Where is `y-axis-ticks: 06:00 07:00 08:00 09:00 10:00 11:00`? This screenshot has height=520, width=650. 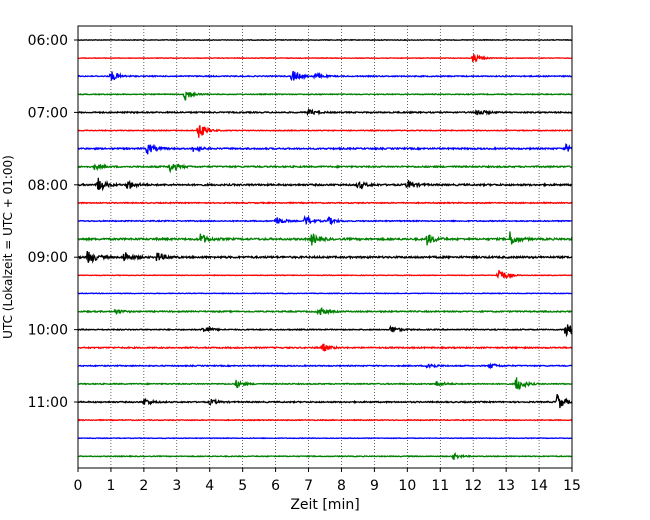 y-axis-ticks: 06:00 07:00 08:00 09:00 10:00 11:00 is located at coordinates (53, 222).